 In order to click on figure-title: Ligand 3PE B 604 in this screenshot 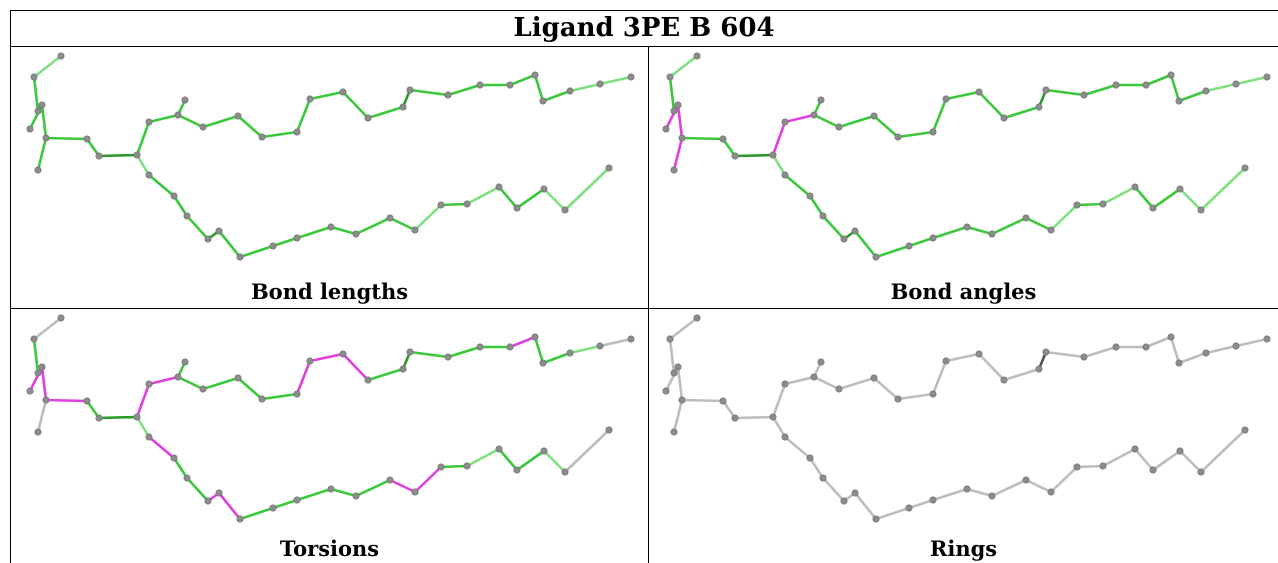, I will do `click(644, 28)`.